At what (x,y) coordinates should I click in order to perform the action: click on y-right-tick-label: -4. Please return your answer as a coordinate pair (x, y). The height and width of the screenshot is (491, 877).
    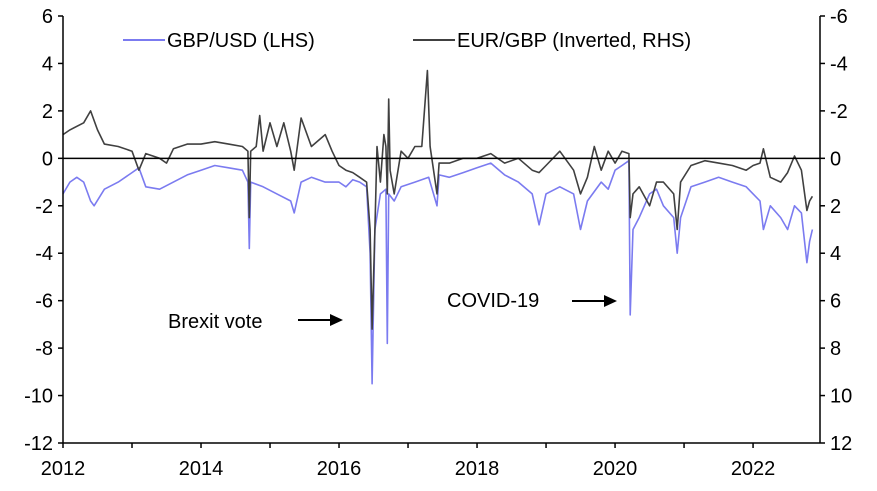
    Looking at the image, I should click on (839, 64).